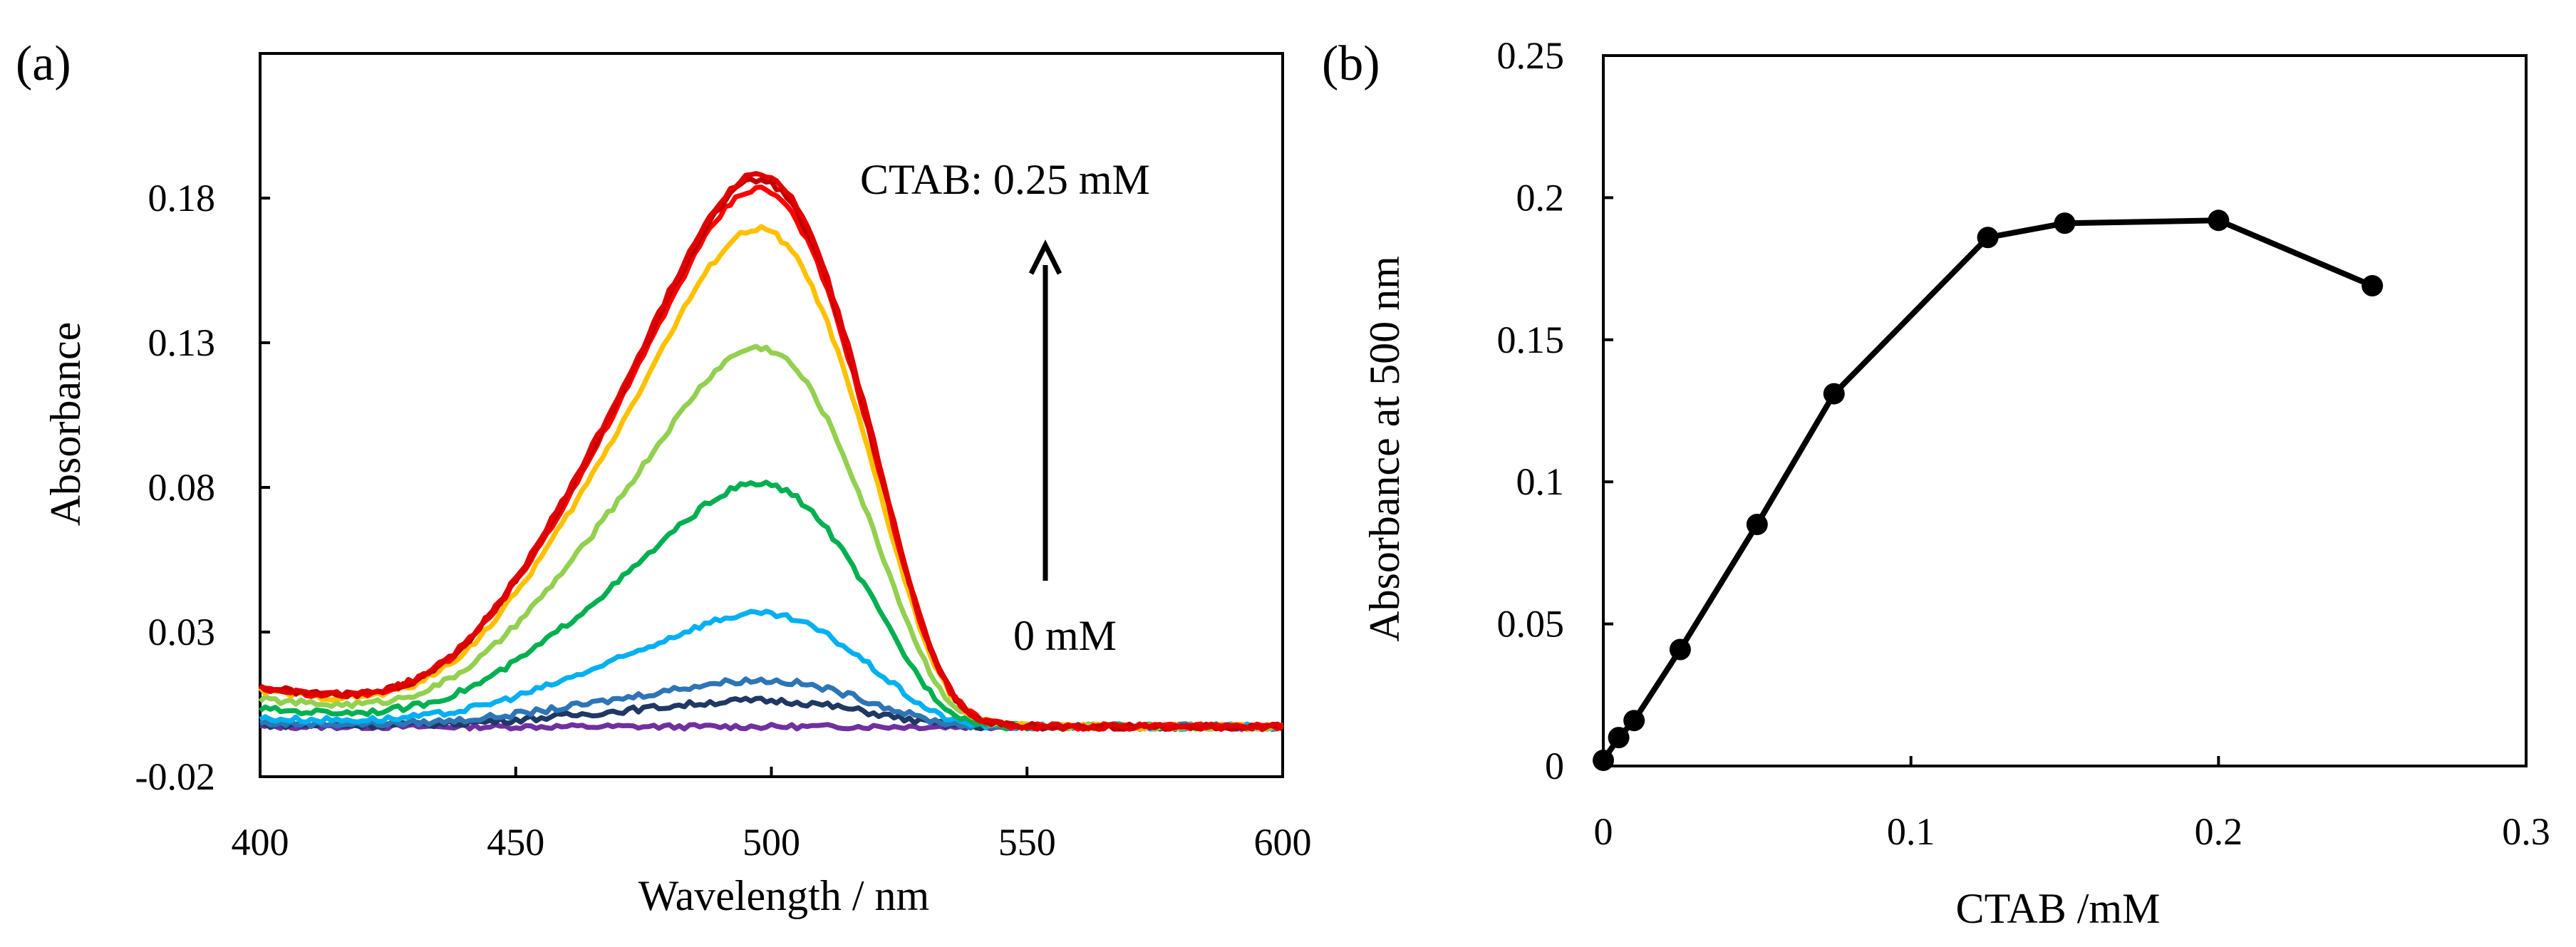 This screenshot has height=947, width=2576. What do you see at coordinates (1540, 481) in the screenshot?
I see `panel-b-y-tick-label: 0.1` at bounding box center [1540, 481].